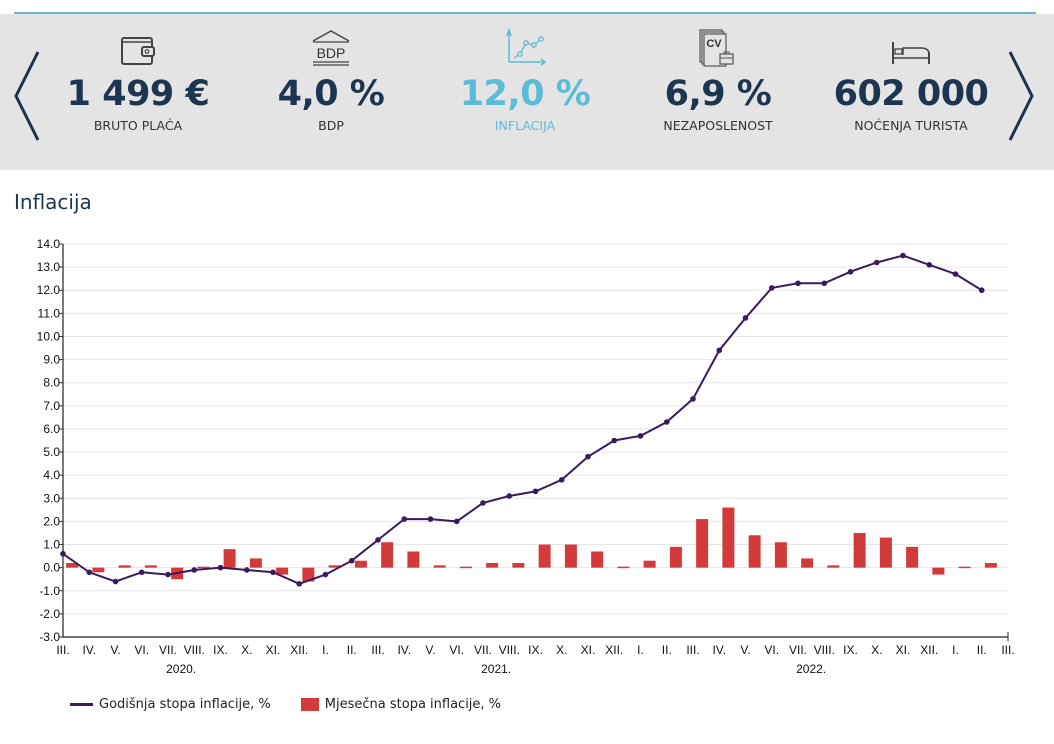  Describe the element at coordinates (170, 704) in the screenshot. I see `legend-item-annual: Godišnja stopa inflacije, %` at that location.